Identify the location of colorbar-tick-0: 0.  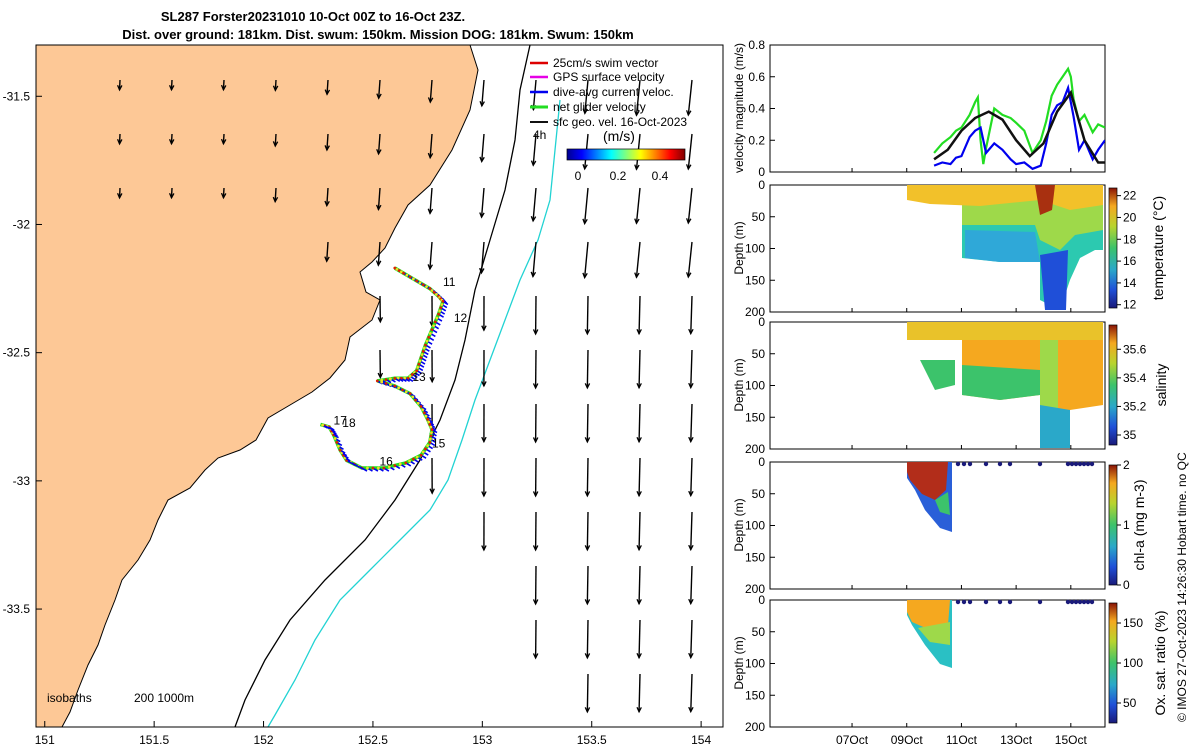
(578, 176).